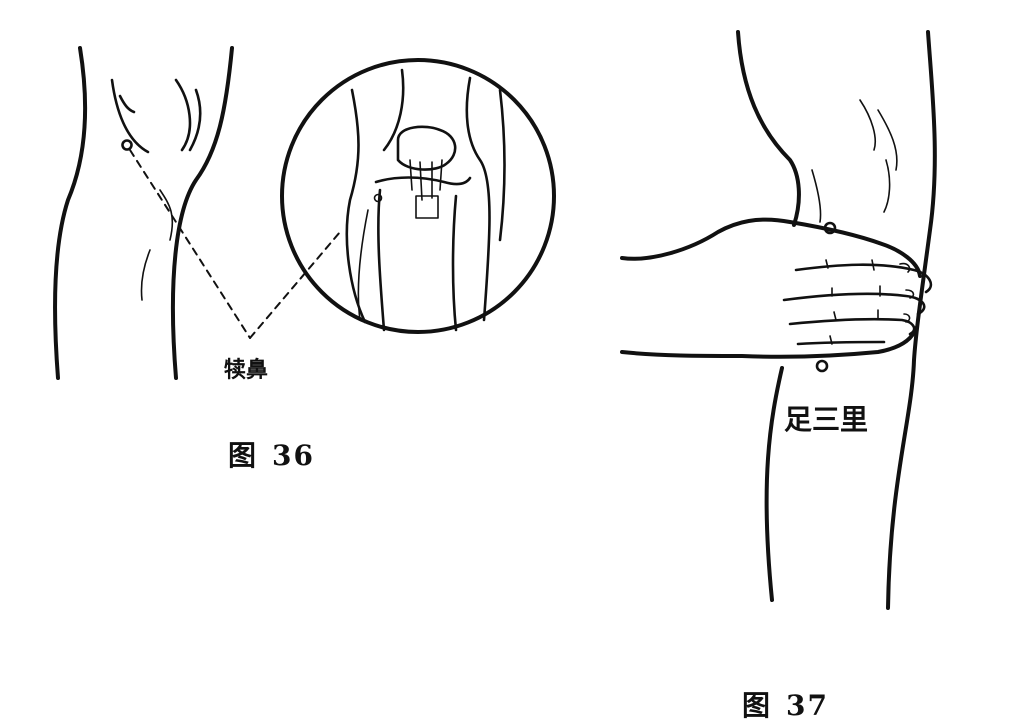 This screenshot has height=724, width=1023. I want to click on figure-37-caption: 图 37, so click(785, 704).